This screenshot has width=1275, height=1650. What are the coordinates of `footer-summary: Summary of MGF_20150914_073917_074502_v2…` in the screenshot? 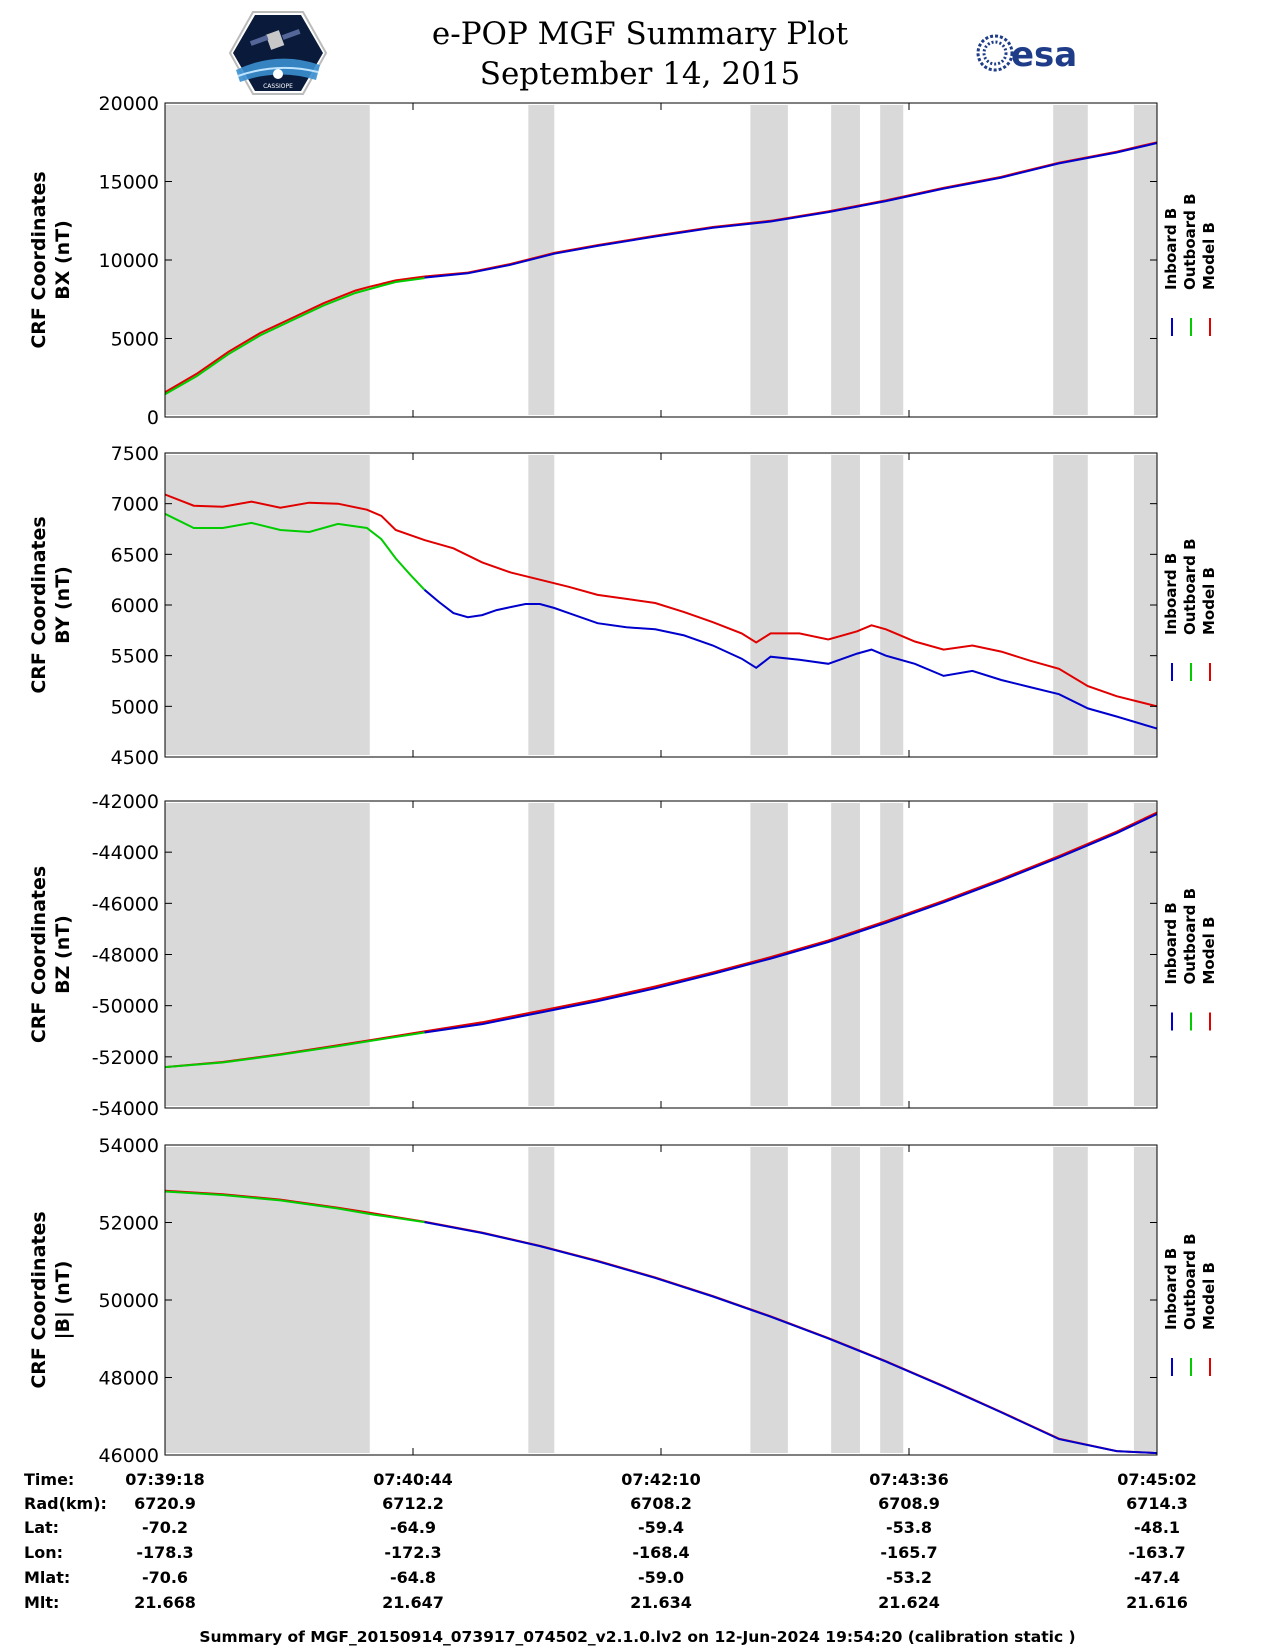 It's located at (637, 1637).